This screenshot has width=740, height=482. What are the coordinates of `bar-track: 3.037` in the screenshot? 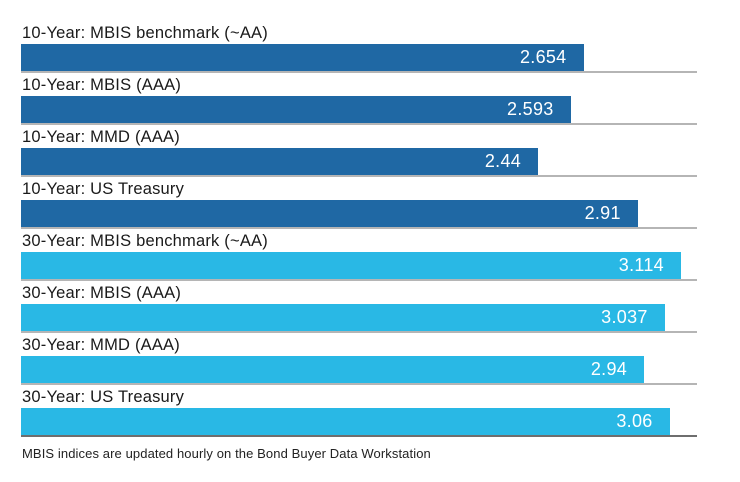 It's located at (359, 317).